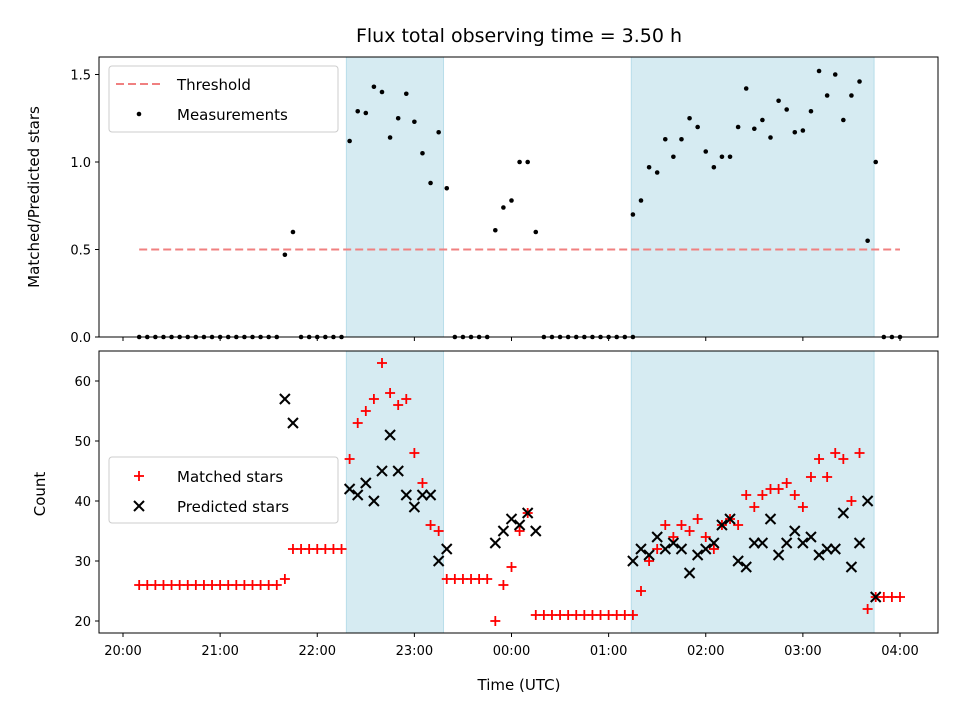 This screenshot has width=960, height=725. What do you see at coordinates (752, 197) in the screenshot?
I see `top-shaded-interval` at bounding box center [752, 197].